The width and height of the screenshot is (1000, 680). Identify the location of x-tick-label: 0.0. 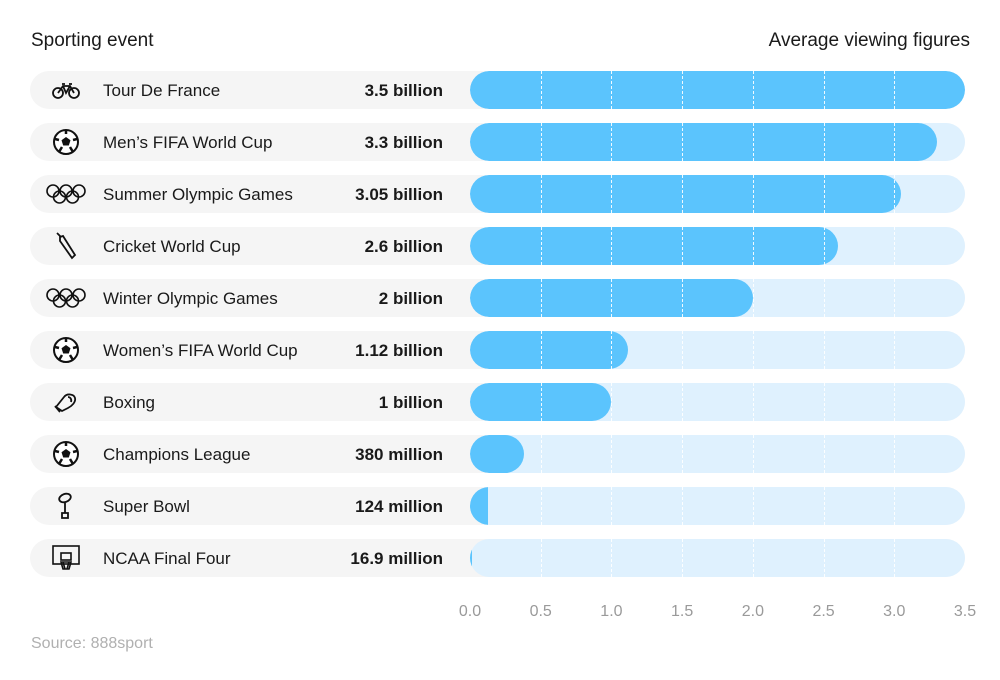
(470, 611).